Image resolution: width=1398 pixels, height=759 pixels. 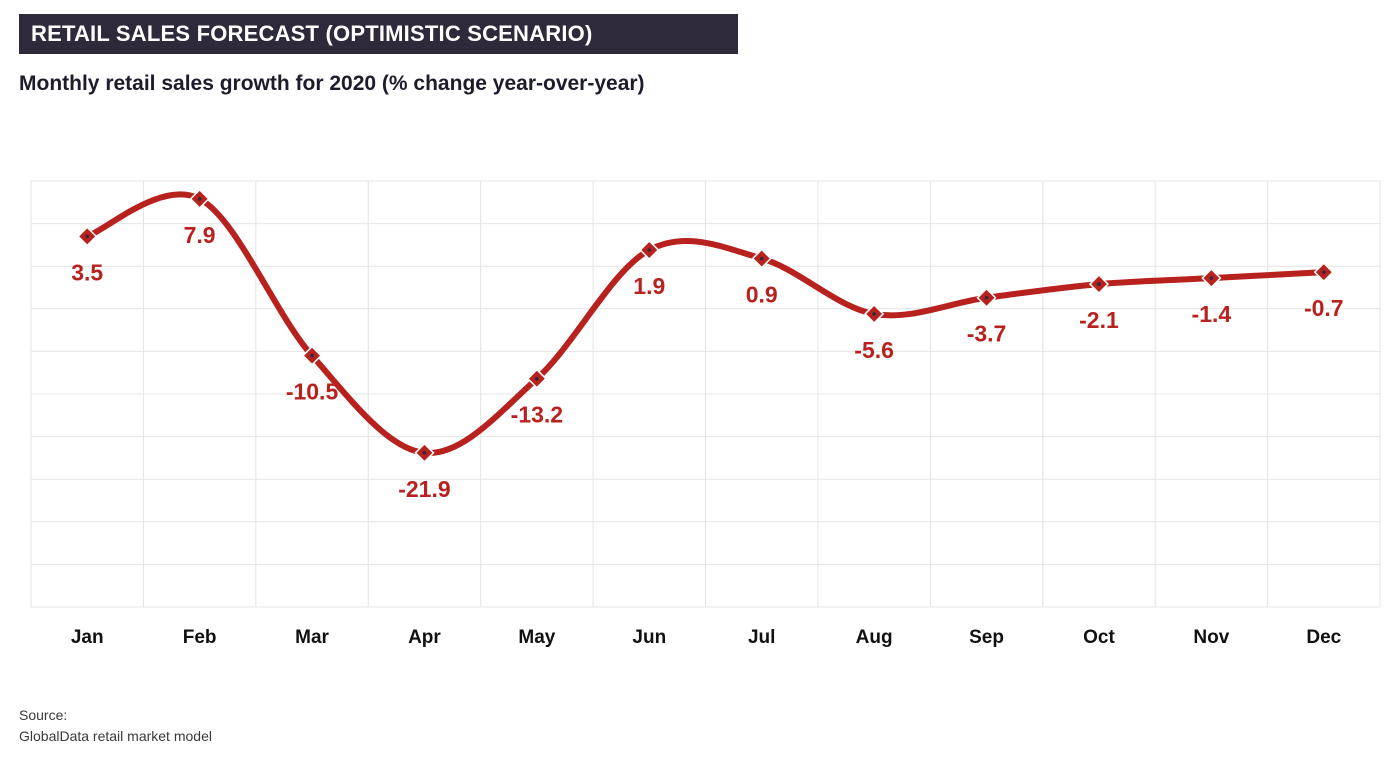 I want to click on data-point-may, so click(x=536, y=378).